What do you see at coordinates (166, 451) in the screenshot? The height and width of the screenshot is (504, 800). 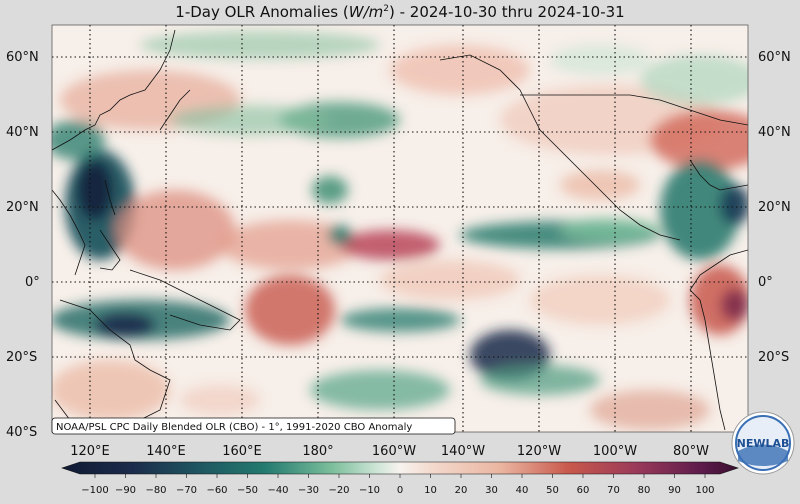 I see `lon-label: 140°E` at bounding box center [166, 451].